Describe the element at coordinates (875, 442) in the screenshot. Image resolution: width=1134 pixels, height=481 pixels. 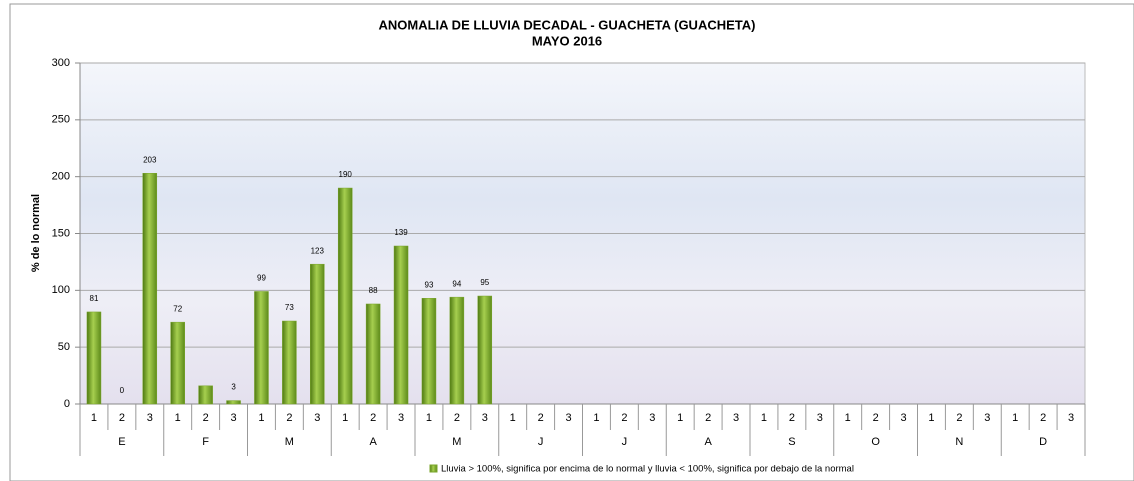
I see `group-label: O` at that location.